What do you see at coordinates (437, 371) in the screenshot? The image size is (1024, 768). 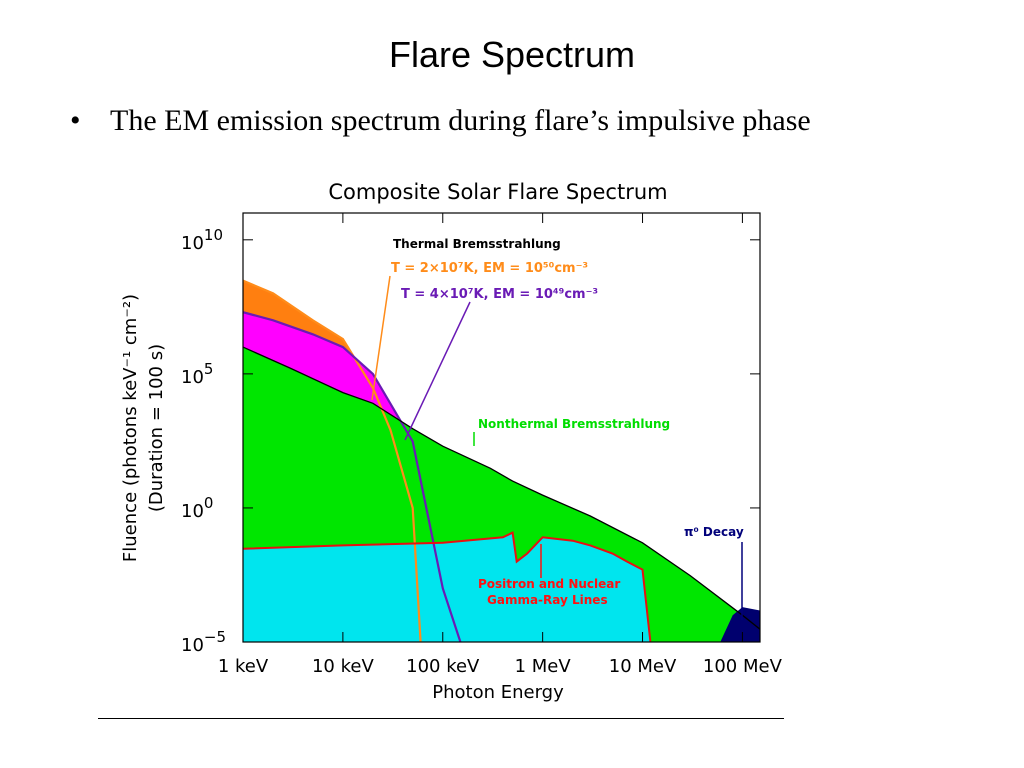 I see `thermal-4e7K-pointer` at bounding box center [437, 371].